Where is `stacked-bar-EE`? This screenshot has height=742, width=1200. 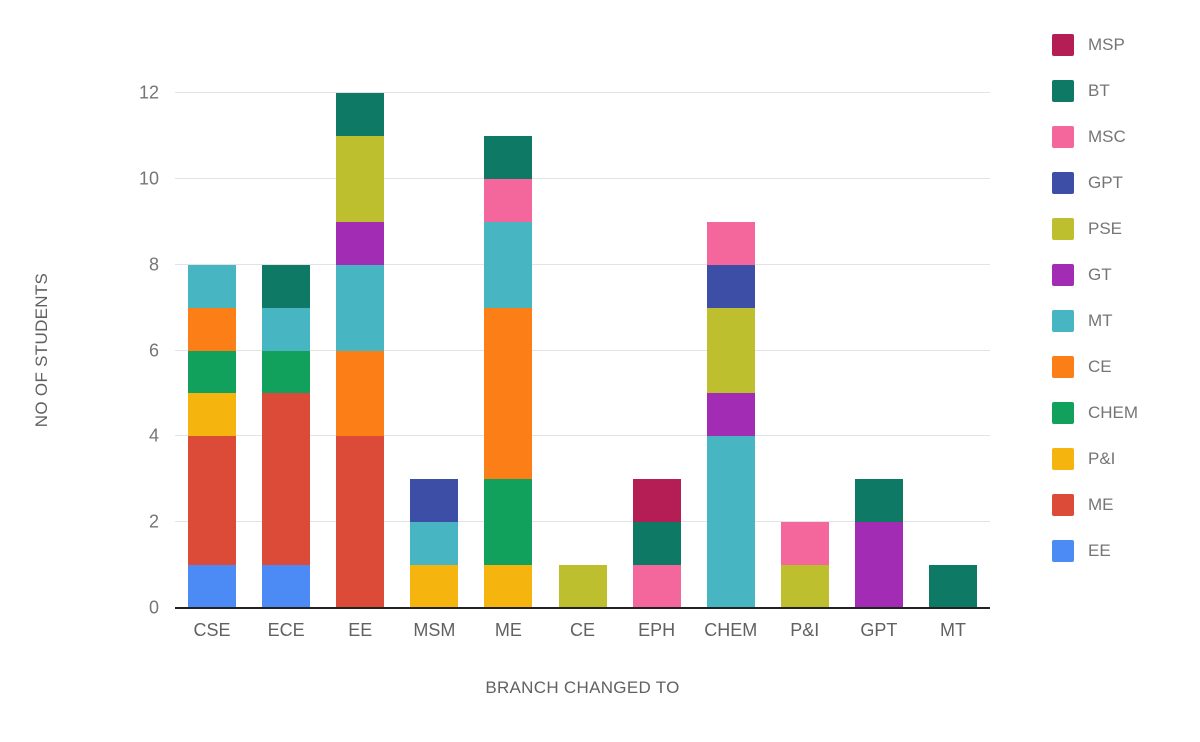 stacked-bar-EE is located at coordinates (360, 350).